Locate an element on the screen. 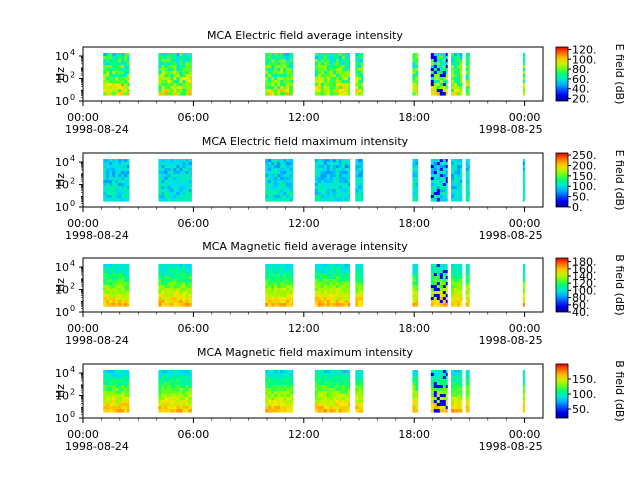 The height and width of the screenshot is (480, 640). y-tick-label: 10 is located at coordinates (62, 185).